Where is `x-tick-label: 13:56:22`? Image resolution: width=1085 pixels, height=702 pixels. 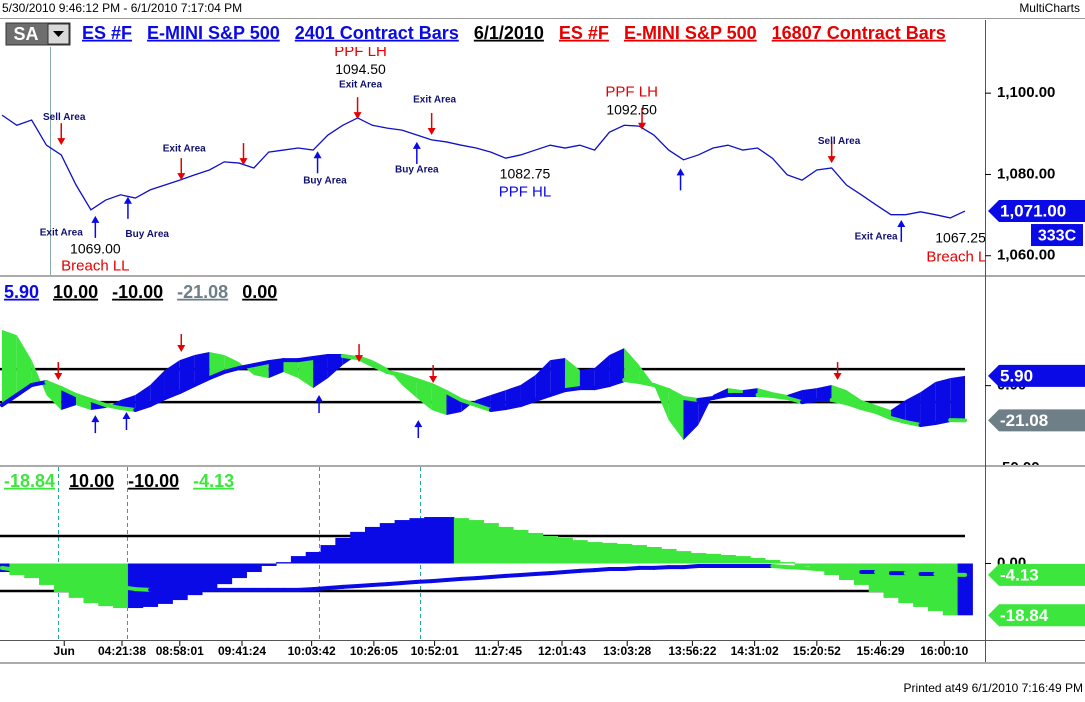 x-tick-label: 13:56:22 is located at coordinates (692, 651).